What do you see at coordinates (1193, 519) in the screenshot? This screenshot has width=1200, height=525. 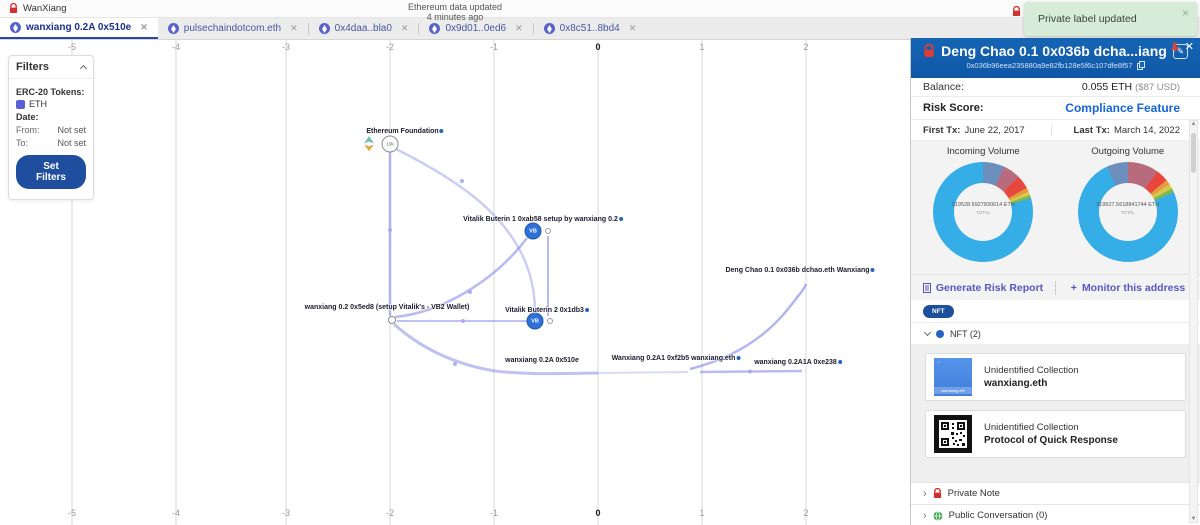 I see `scroll-down-icon: ▼` at bounding box center [1193, 519].